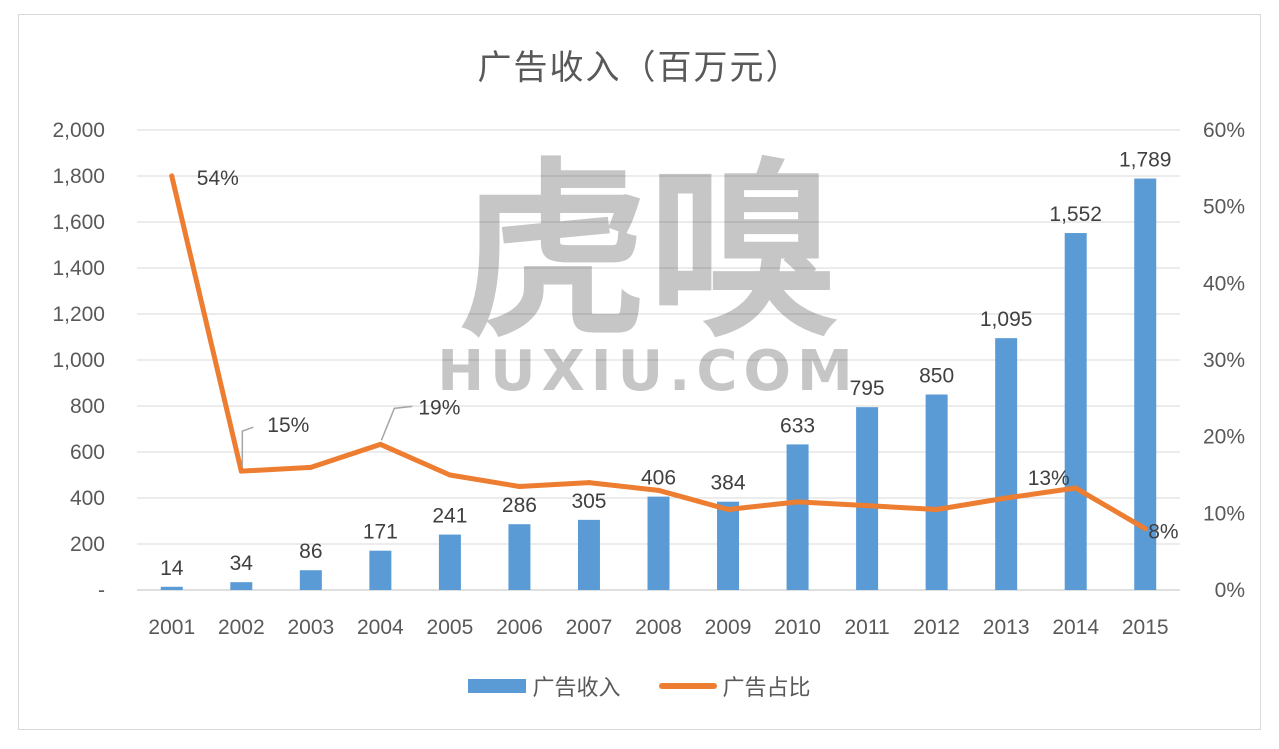 This screenshot has height=749, width=1279. Describe the element at coordinates (658, 478) in the screenshot. I see `bar-value-label: 406` at that location.